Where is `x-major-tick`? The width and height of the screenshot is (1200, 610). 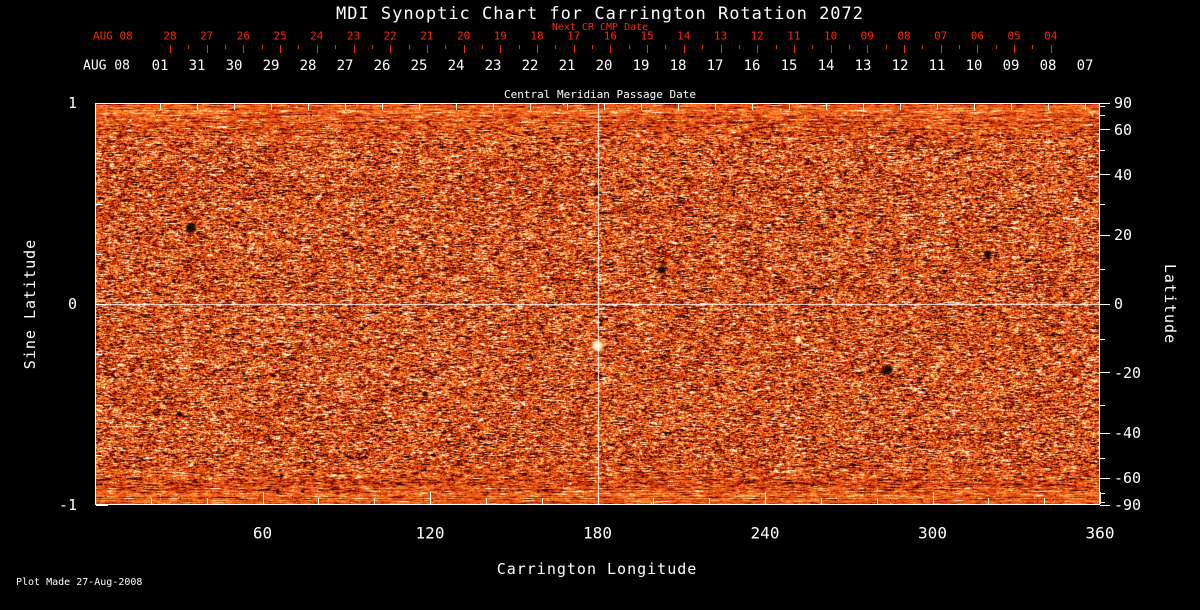 x-major-tick is located at coordinates (263, 498).